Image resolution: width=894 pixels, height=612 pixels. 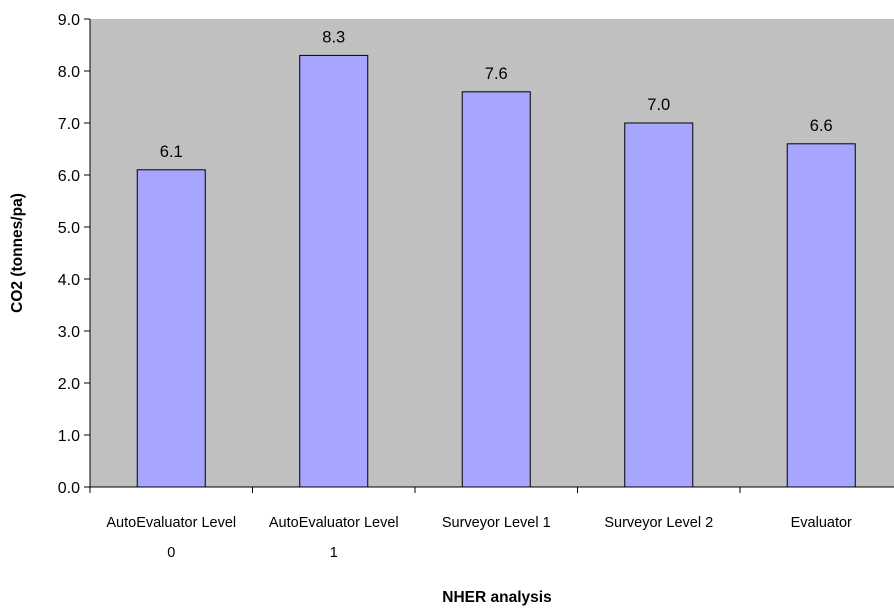 I want to click on y-ticks-group: 0.0 1.0 2.0 3.0 4.0 5.0 6.0 7.0 8.0 9.0, so click(x=74, y=254).